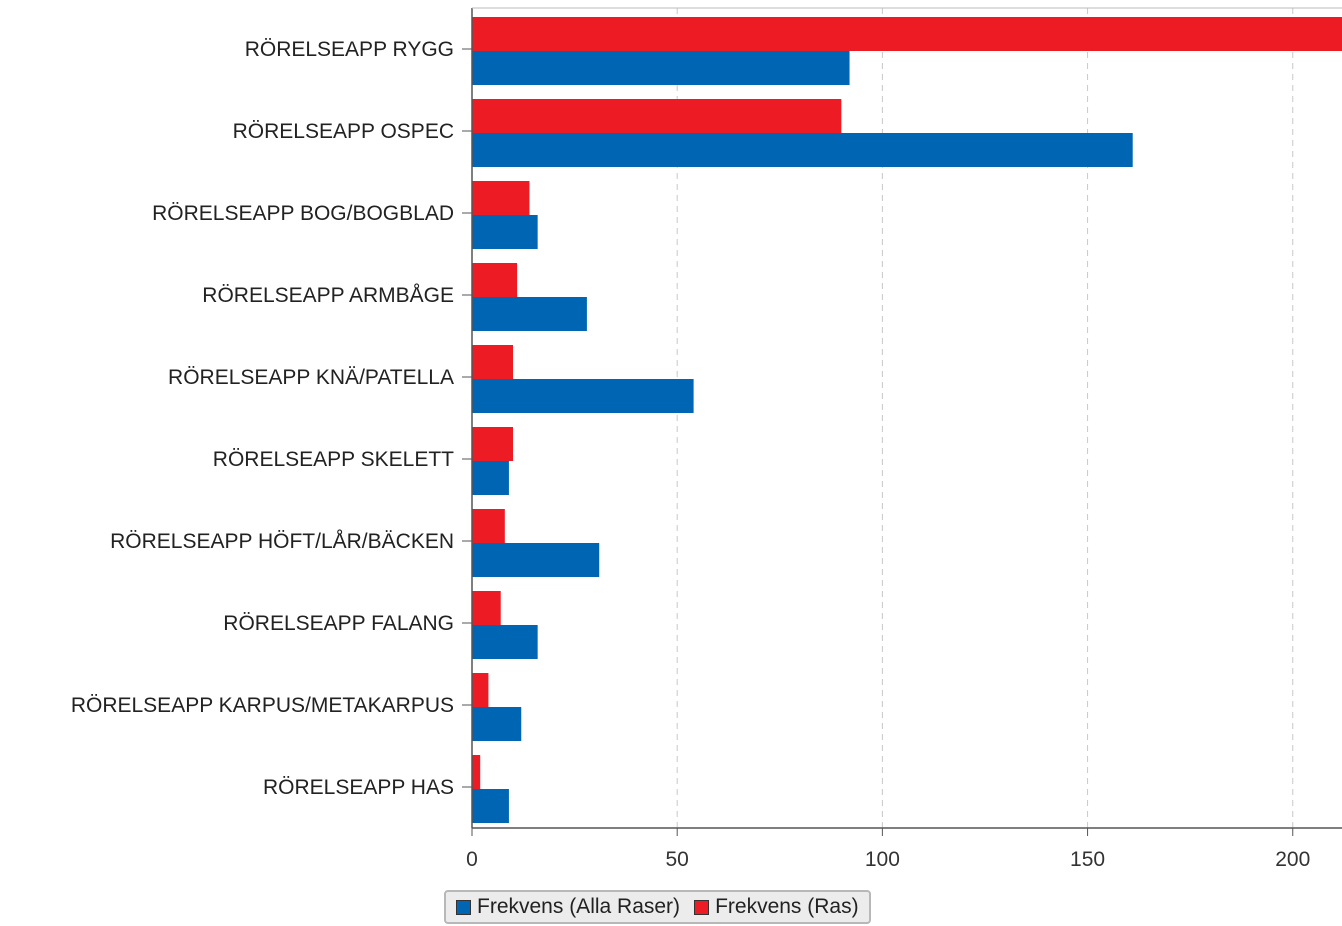 This screenshot has width=1342, height=926. Describe the element at coordinates (677, 859) in the screenshot. I see `x-tick-label: 50` at that location.